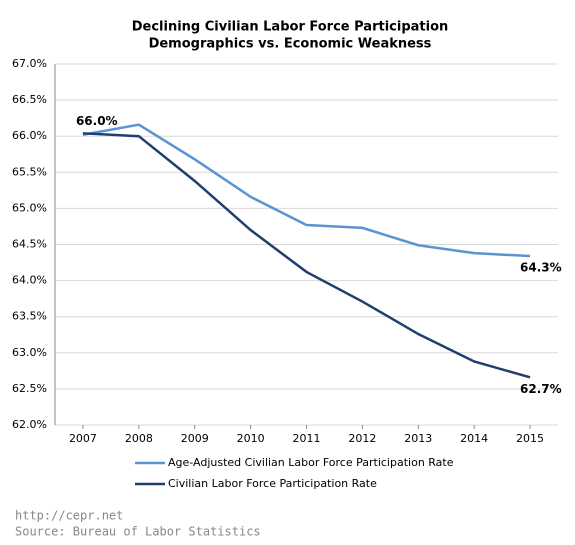  Describe the element at coordinates (290, 44) in the screenshot. I see `chart-subtitle: Demographics vs. Economic Weakness` at that location.